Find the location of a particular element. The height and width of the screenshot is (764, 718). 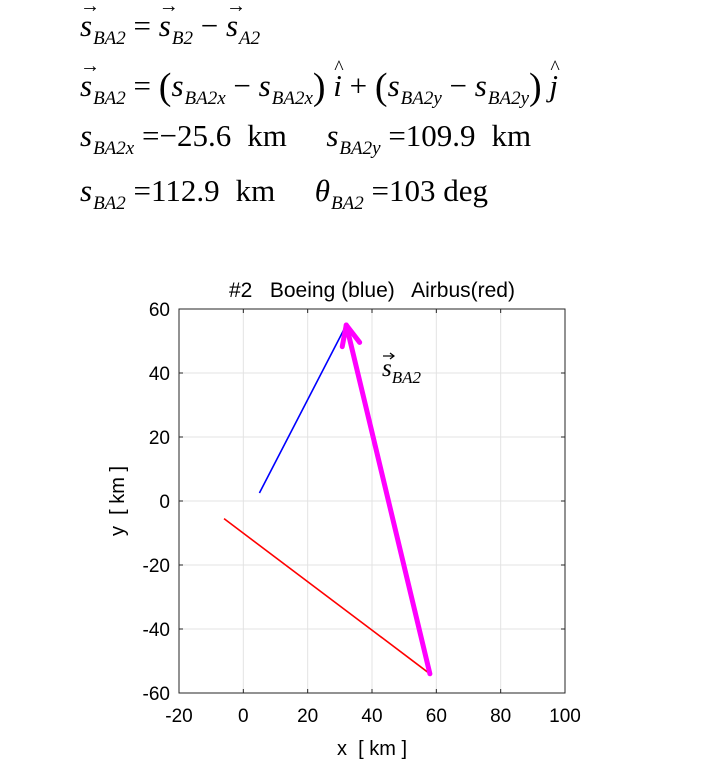

vector-label-arrow is located at coordinates (389, 356).